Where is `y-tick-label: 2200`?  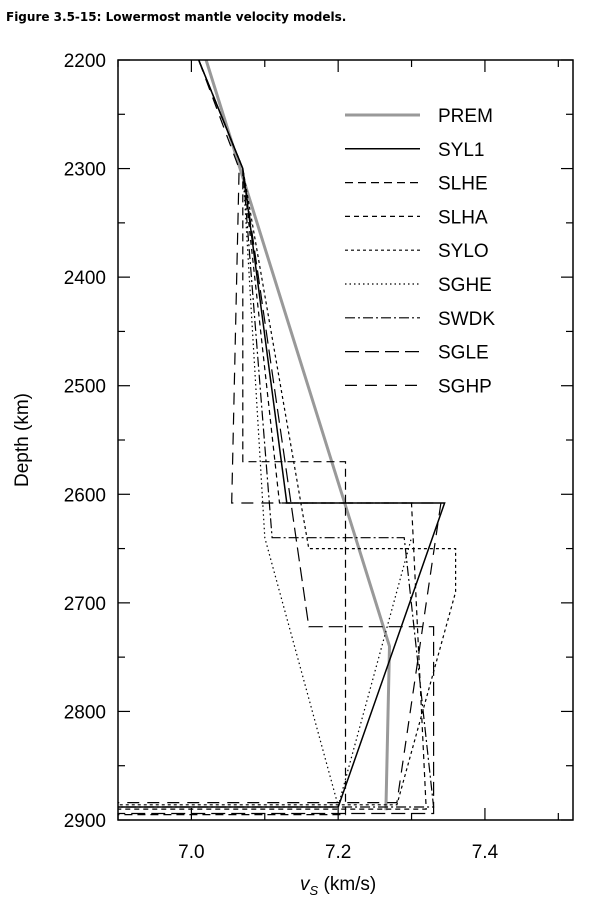
y-tick-label: 2200 is located at coordinates (85, 61).